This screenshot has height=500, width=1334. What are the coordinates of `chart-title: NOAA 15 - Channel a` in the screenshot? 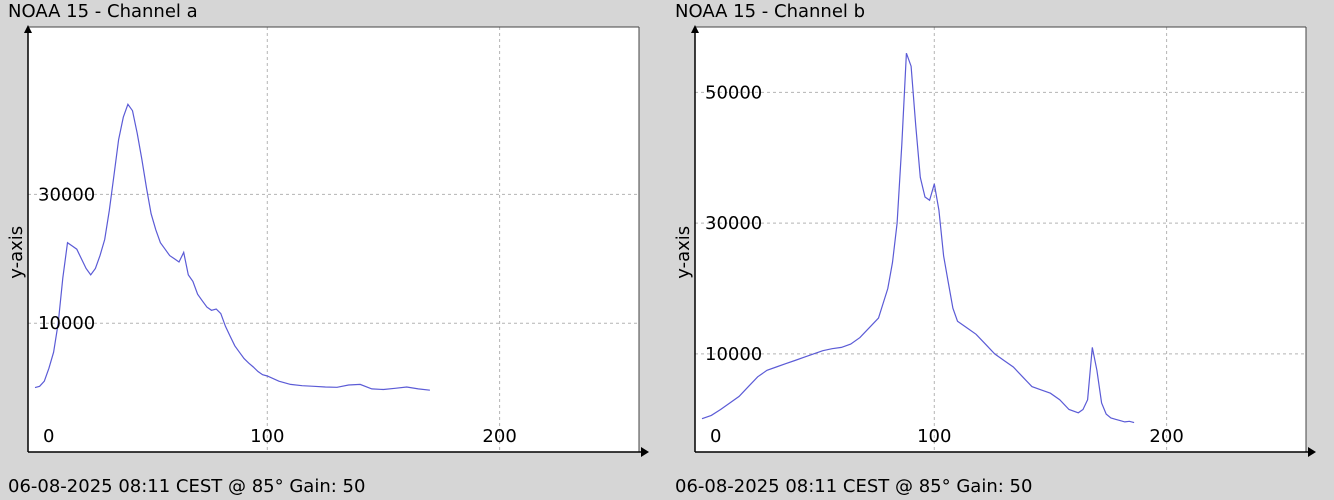 It's located at (103, 11).